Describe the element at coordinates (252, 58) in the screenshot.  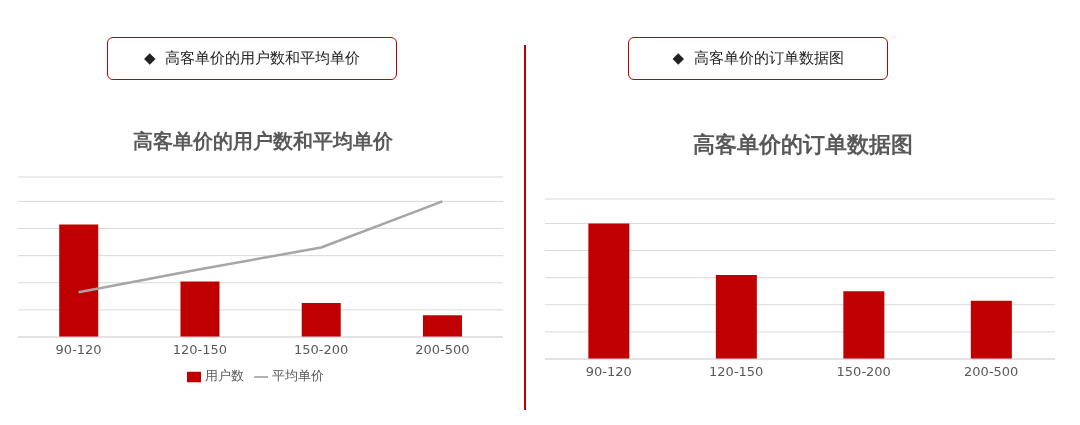
I see `text: ◆ 高客单价的用户数和平均单价` at that location.